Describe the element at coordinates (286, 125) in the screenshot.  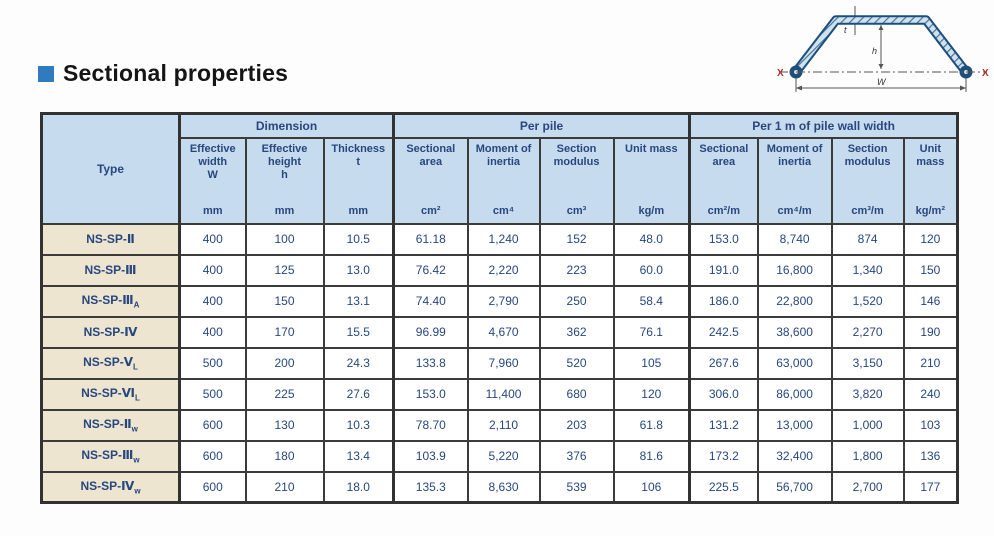
I see `group-header-dimension: Dimension` at that location.